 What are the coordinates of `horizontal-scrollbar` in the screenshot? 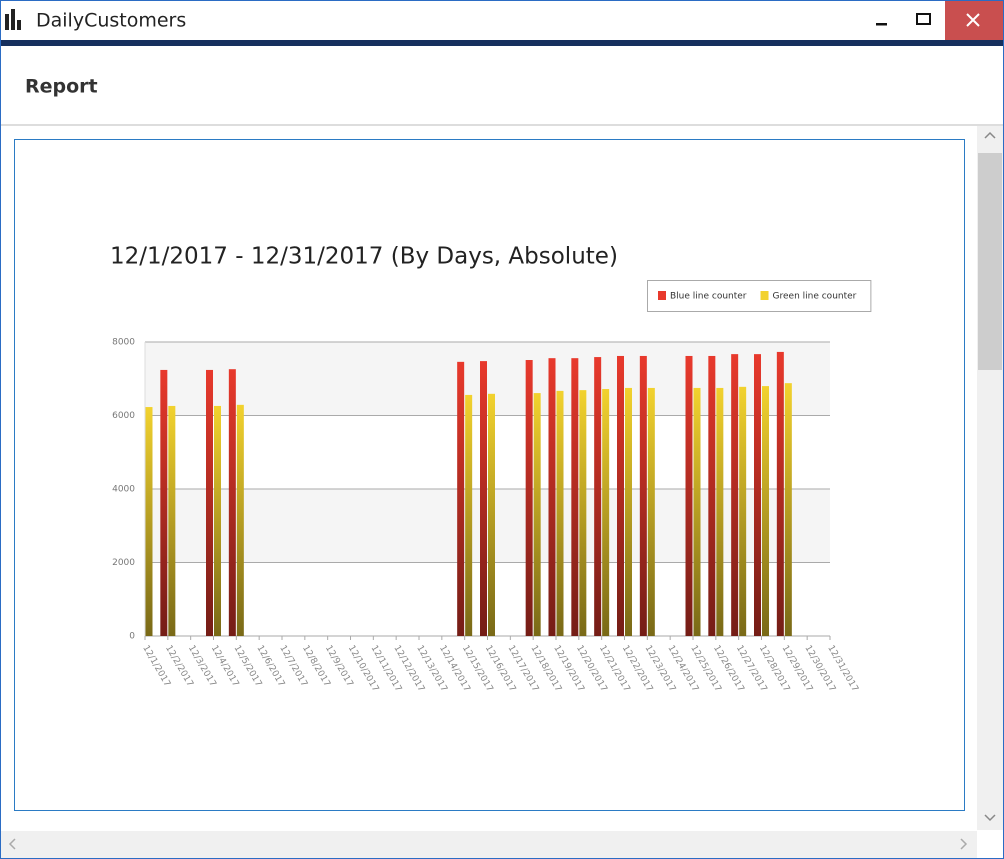 It's located at (489, 844).